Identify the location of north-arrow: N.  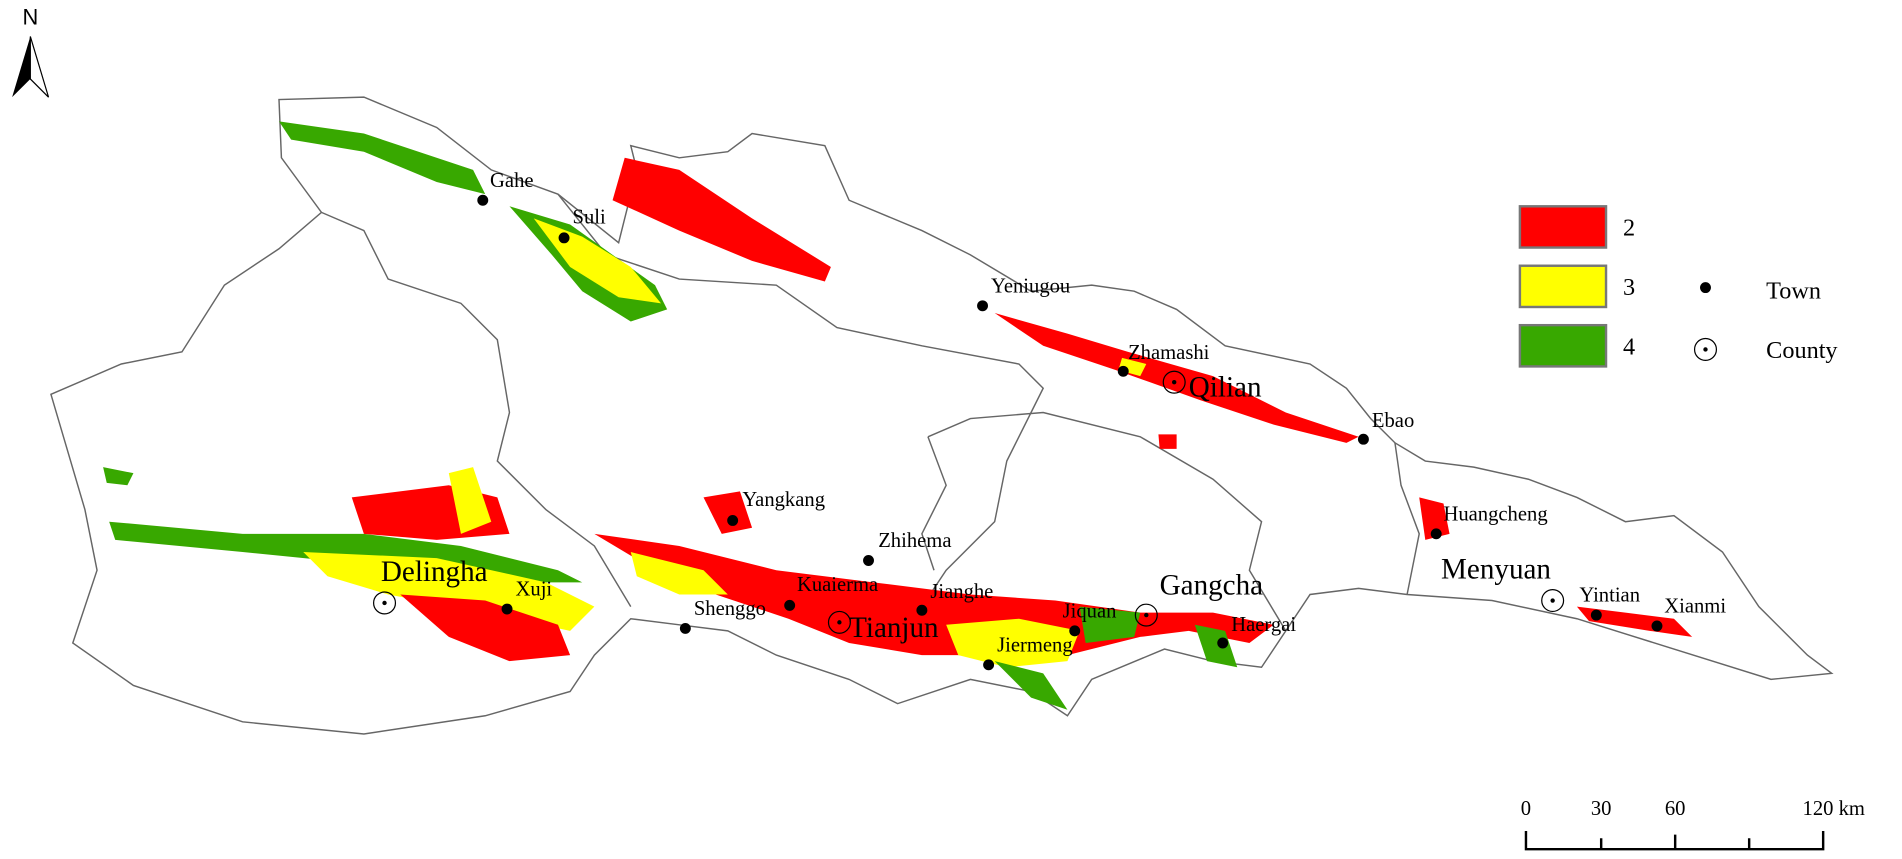
(31, 51).